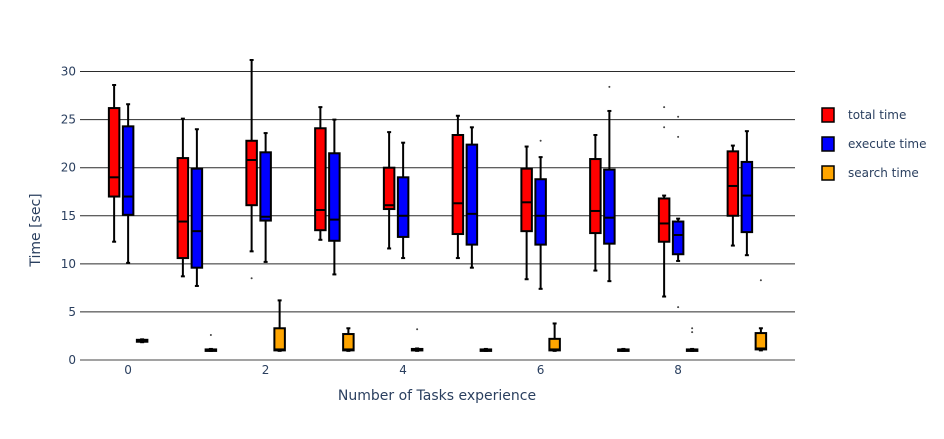 This screenshot has width=944, height=439. I want to click on legend: total time execute time search time, so click(874, 144).